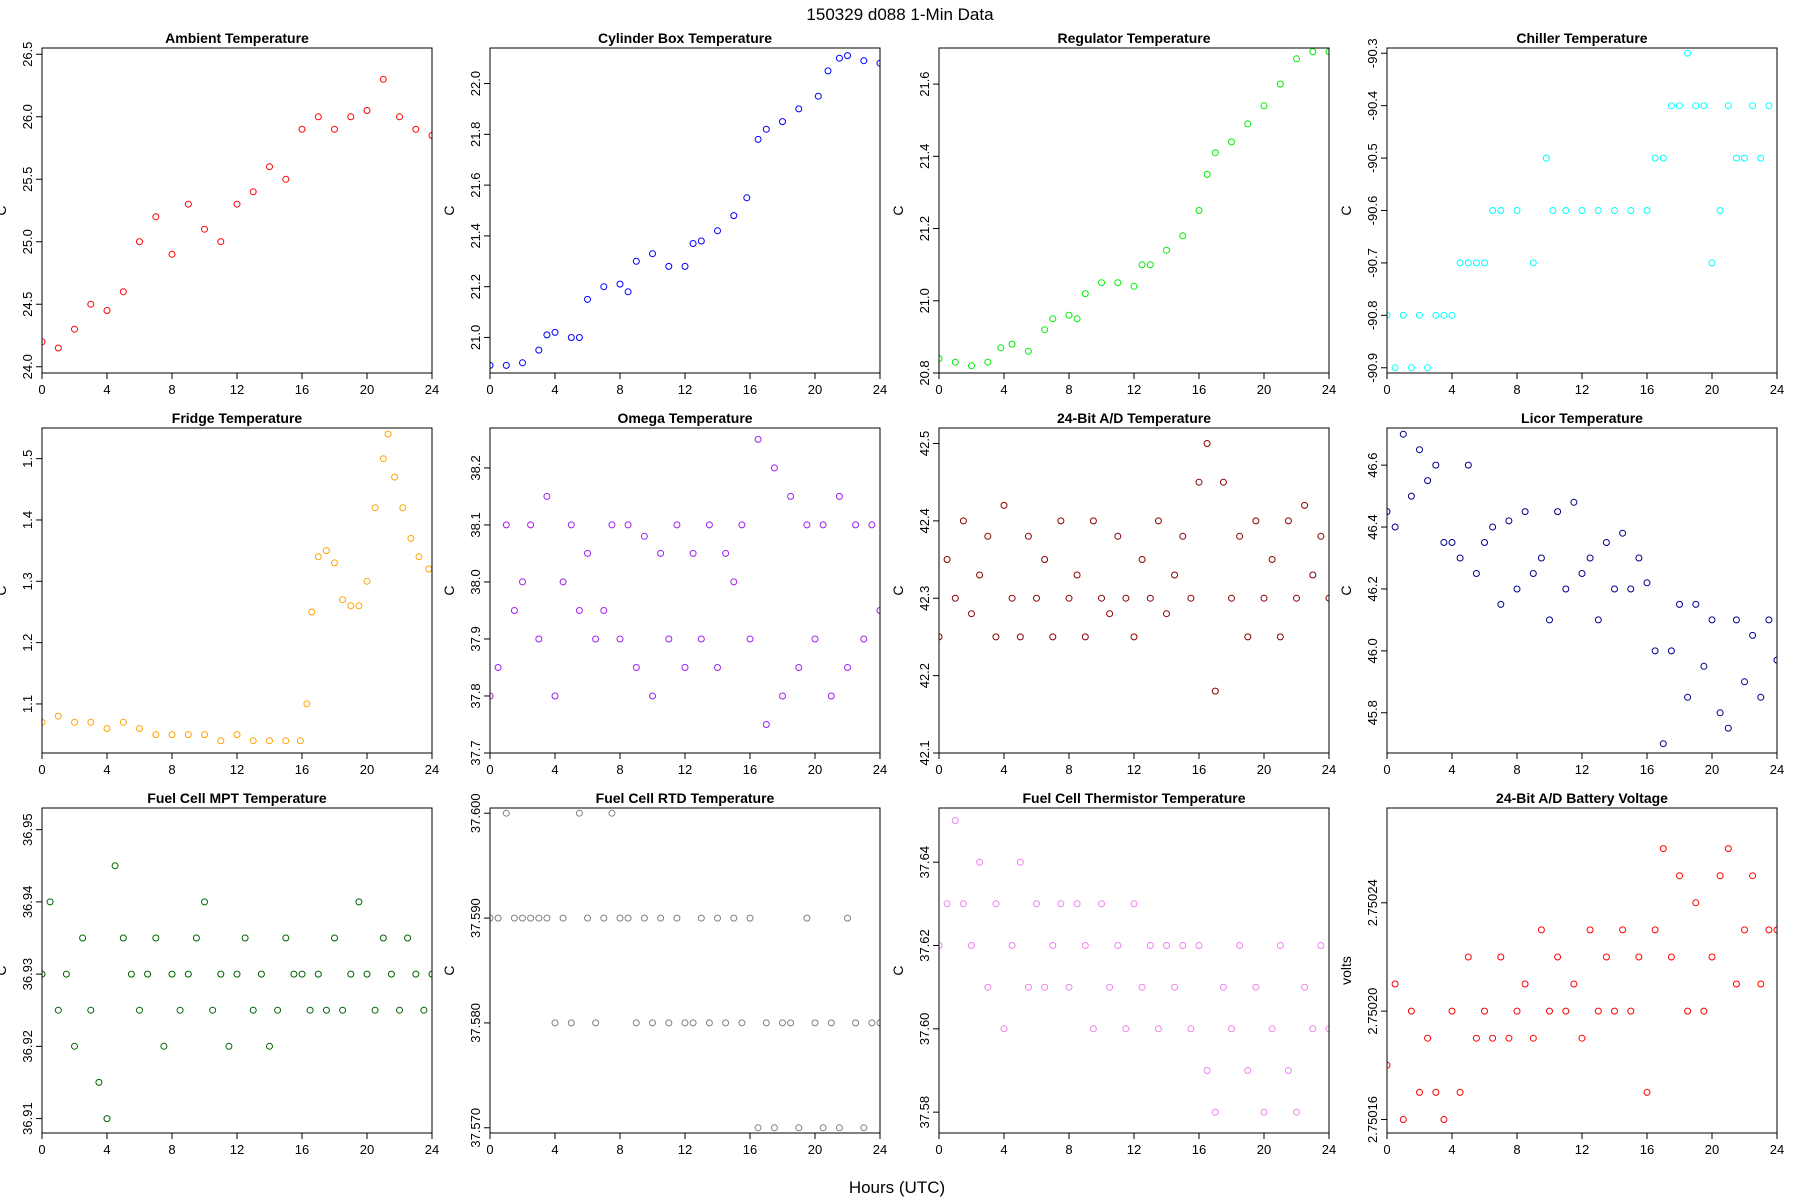  I want to click on plot-frame, so click(1582, 590).